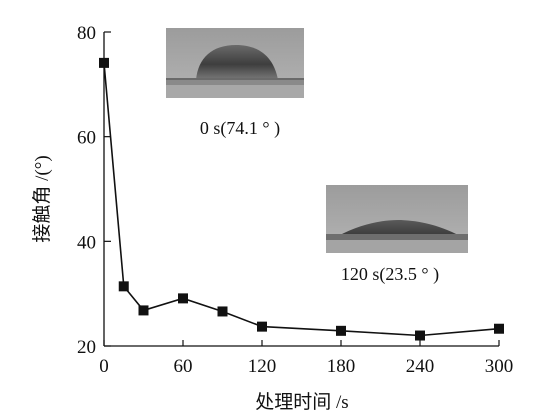 The image size is (555, 420). I want to click on x-axis-ticks: 0 60 120 180 240 300, so click(306, 358).